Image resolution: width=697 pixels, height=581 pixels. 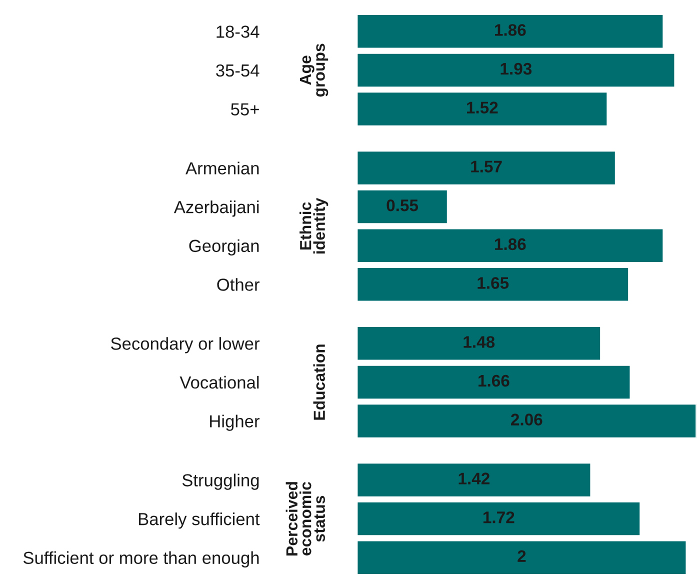 I want to click on data-label: 1.42, so click(x=474, y=478).